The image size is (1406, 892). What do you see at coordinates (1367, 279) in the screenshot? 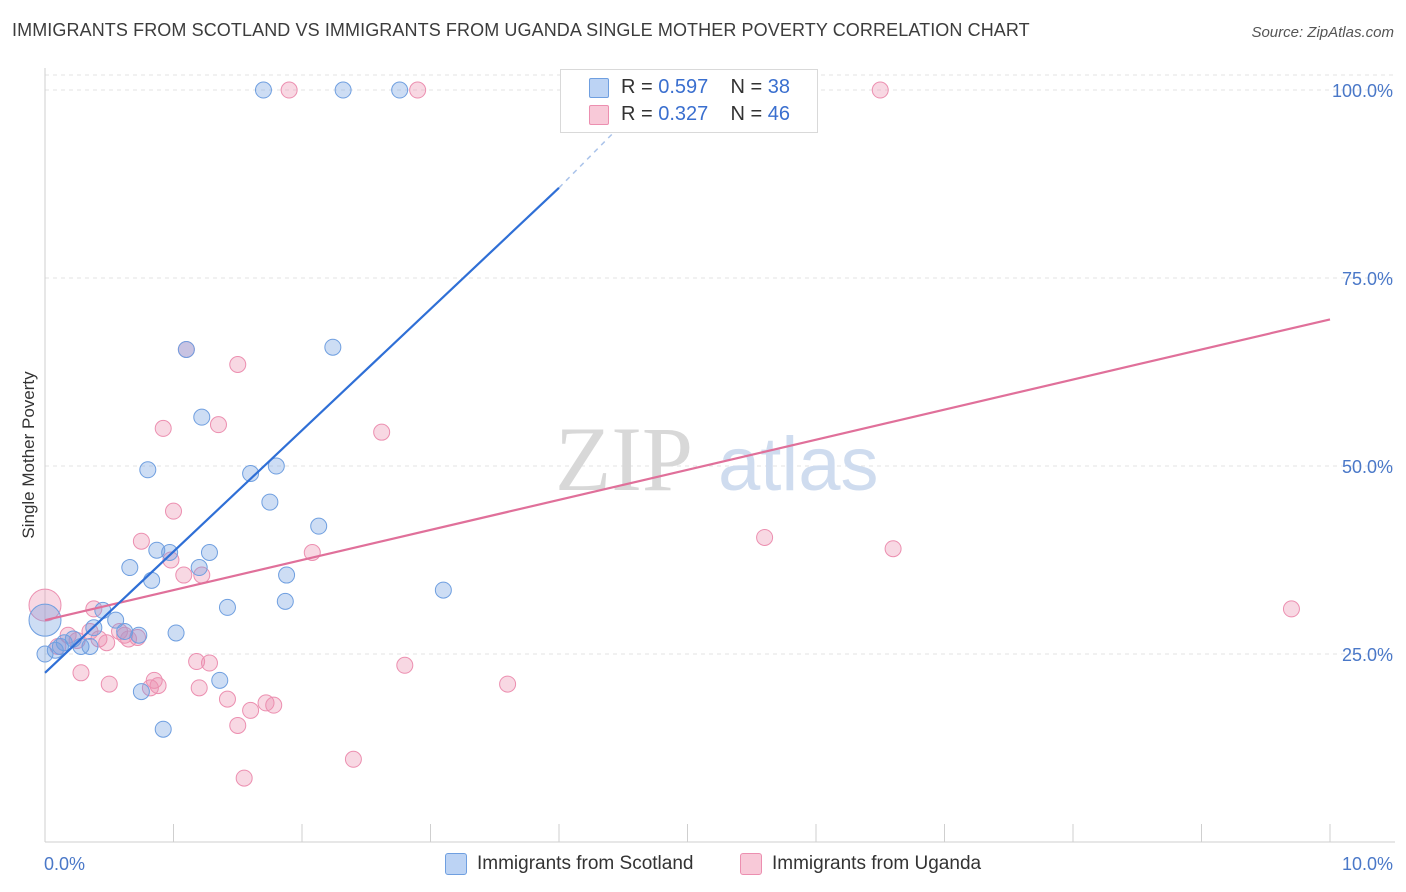
I see `y-tick-label: 75.0%` at bounding box center [1367, 279].